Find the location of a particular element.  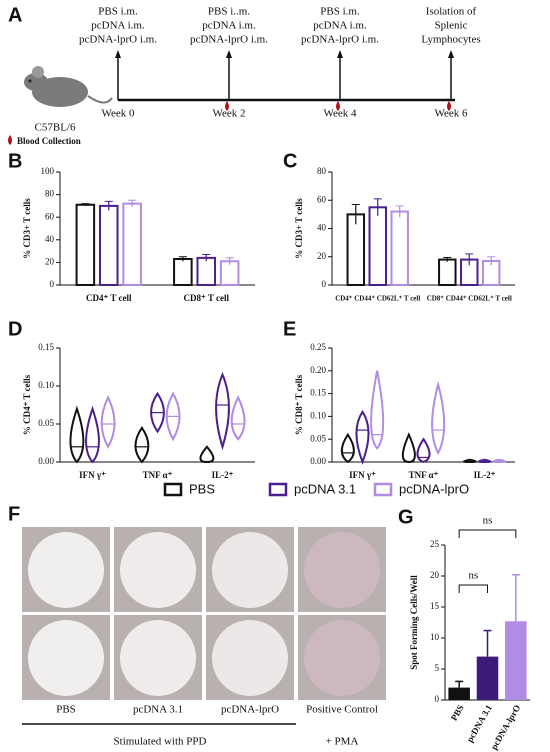

panel-label: C is located at coordinates (290, 161).